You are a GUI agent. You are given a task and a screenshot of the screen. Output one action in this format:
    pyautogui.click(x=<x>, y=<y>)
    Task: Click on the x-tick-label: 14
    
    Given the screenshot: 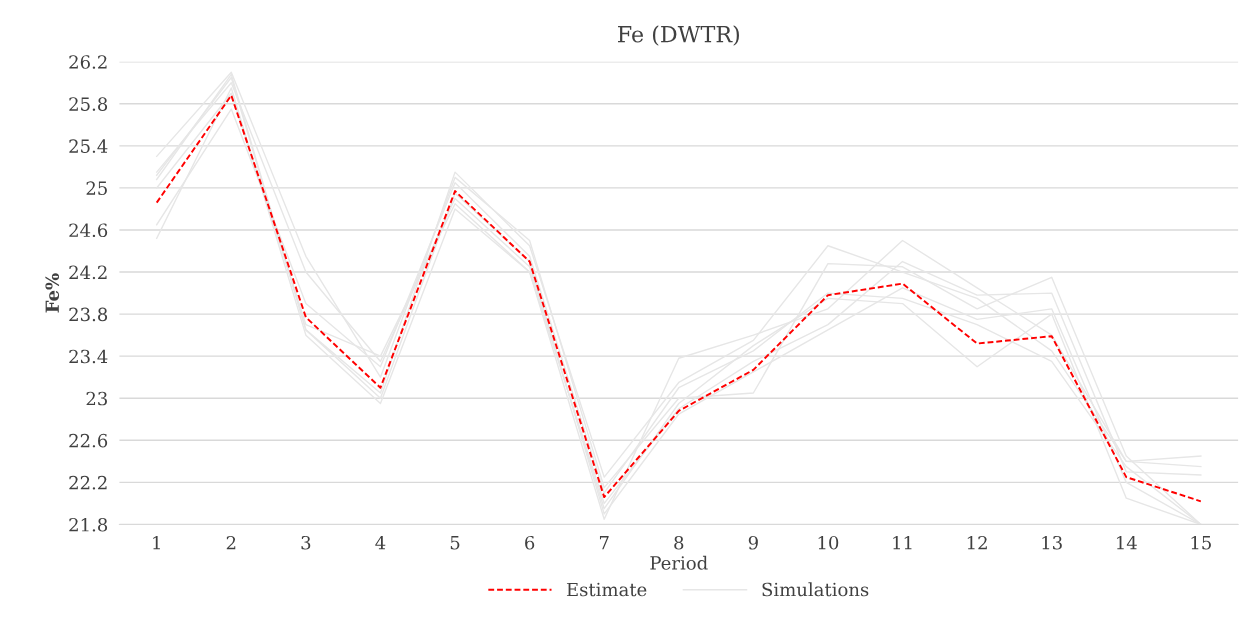 What is the action you would take?
    pyautogui.click(x=1126, y=542)
    